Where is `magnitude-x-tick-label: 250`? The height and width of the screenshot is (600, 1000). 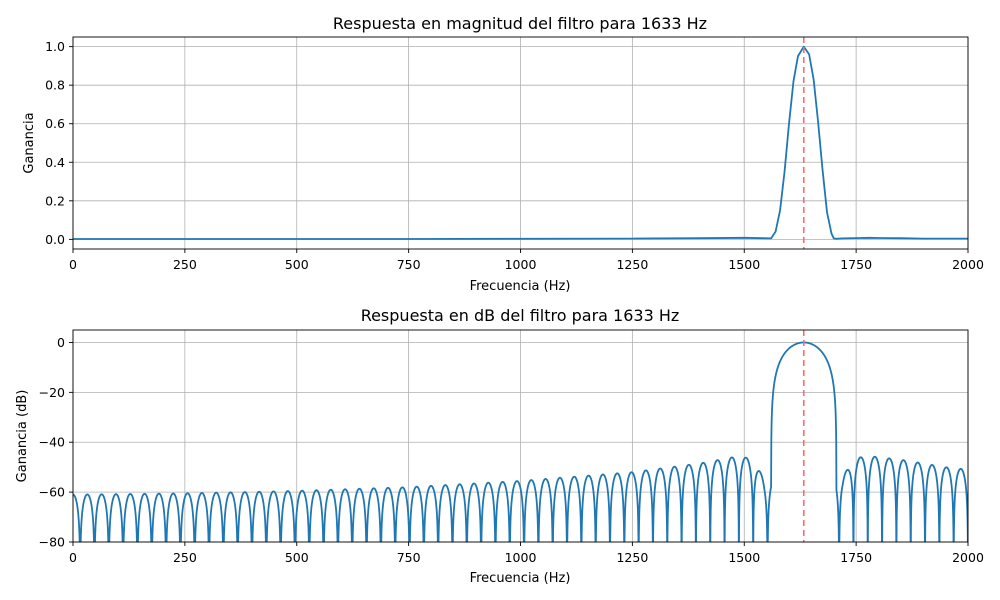 magnitude-x-tick-label: 250 is located at coordinates (185, 264).